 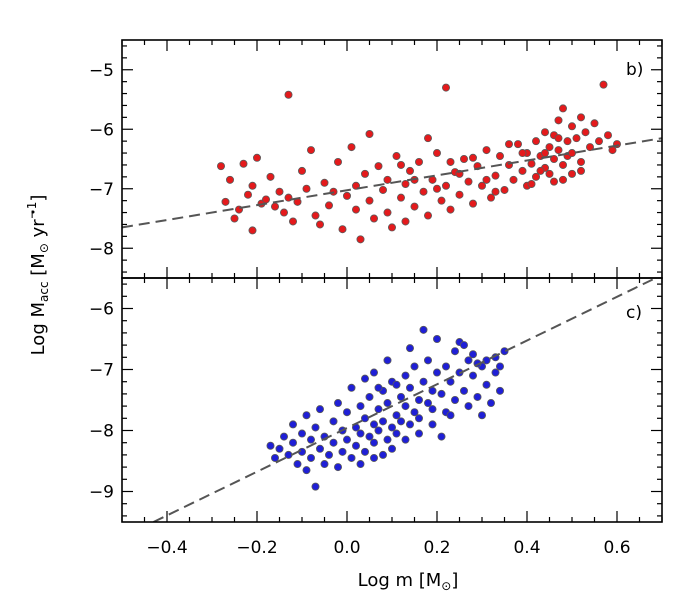 I want to click on x-tick-label: 0.0, so click(x=346, y=548).